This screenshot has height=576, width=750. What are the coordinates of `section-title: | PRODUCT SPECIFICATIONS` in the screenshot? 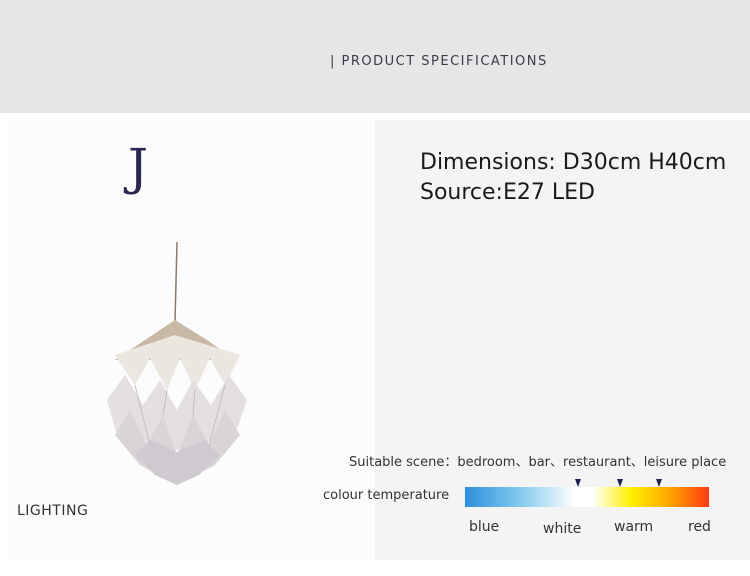 It's located at (439, 61).